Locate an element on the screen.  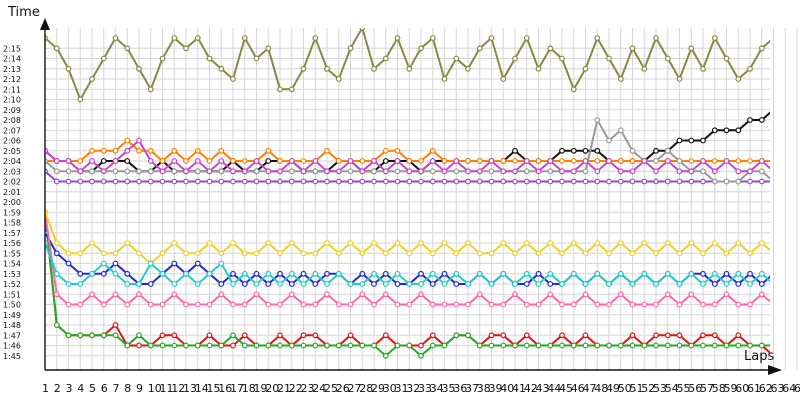
x-tick-label: 9 is located at coordinates (139, 388).